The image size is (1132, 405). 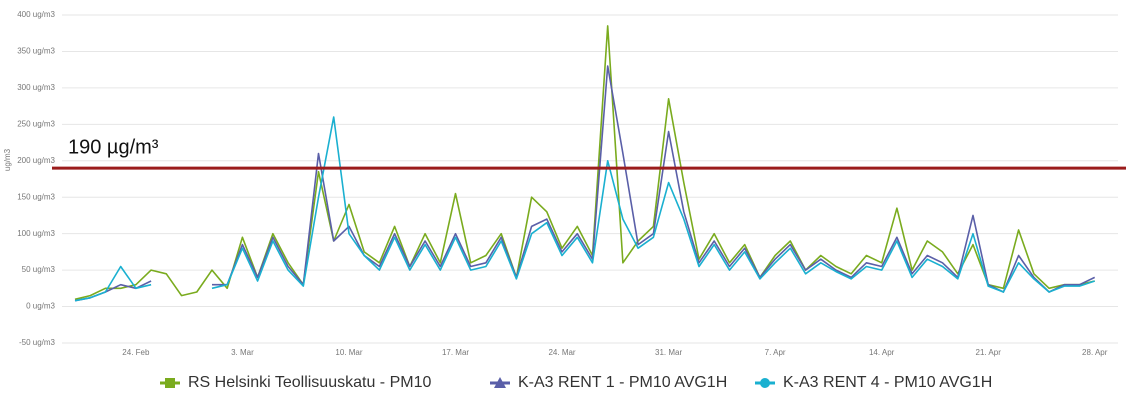 What do you see at coordinates (36, 233) in the screenshot?
I see `y-tick-label: 100 ug/m3` at bounding box center [36, 233].